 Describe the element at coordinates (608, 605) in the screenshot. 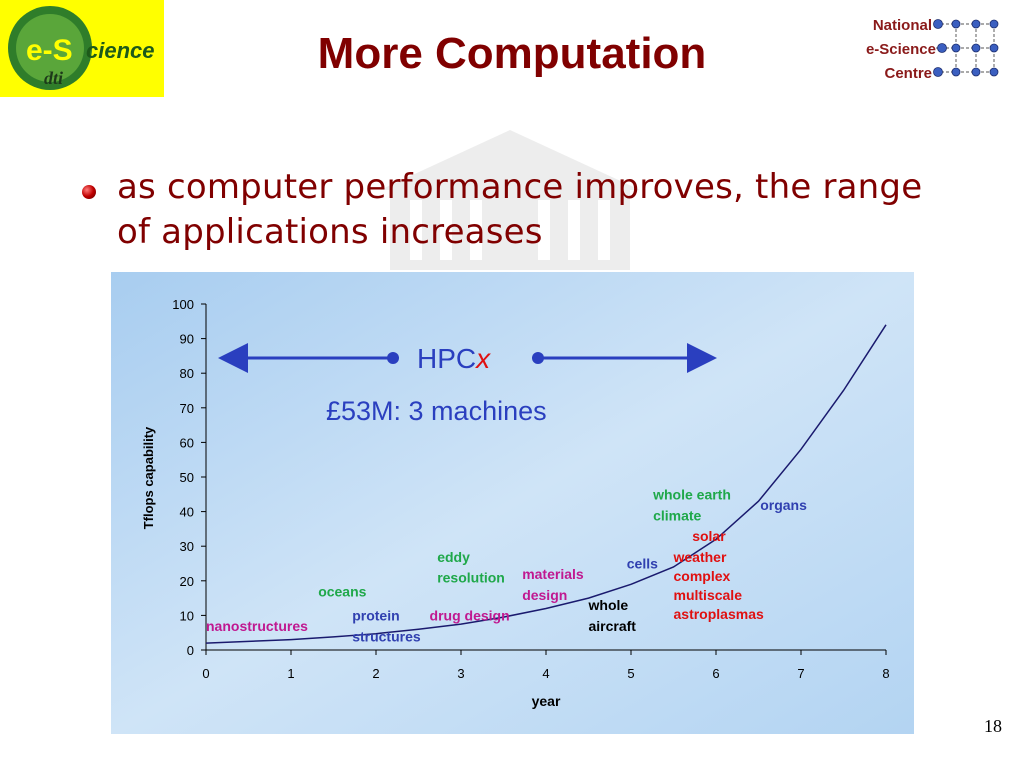

I see `application-label: whole` at that location.